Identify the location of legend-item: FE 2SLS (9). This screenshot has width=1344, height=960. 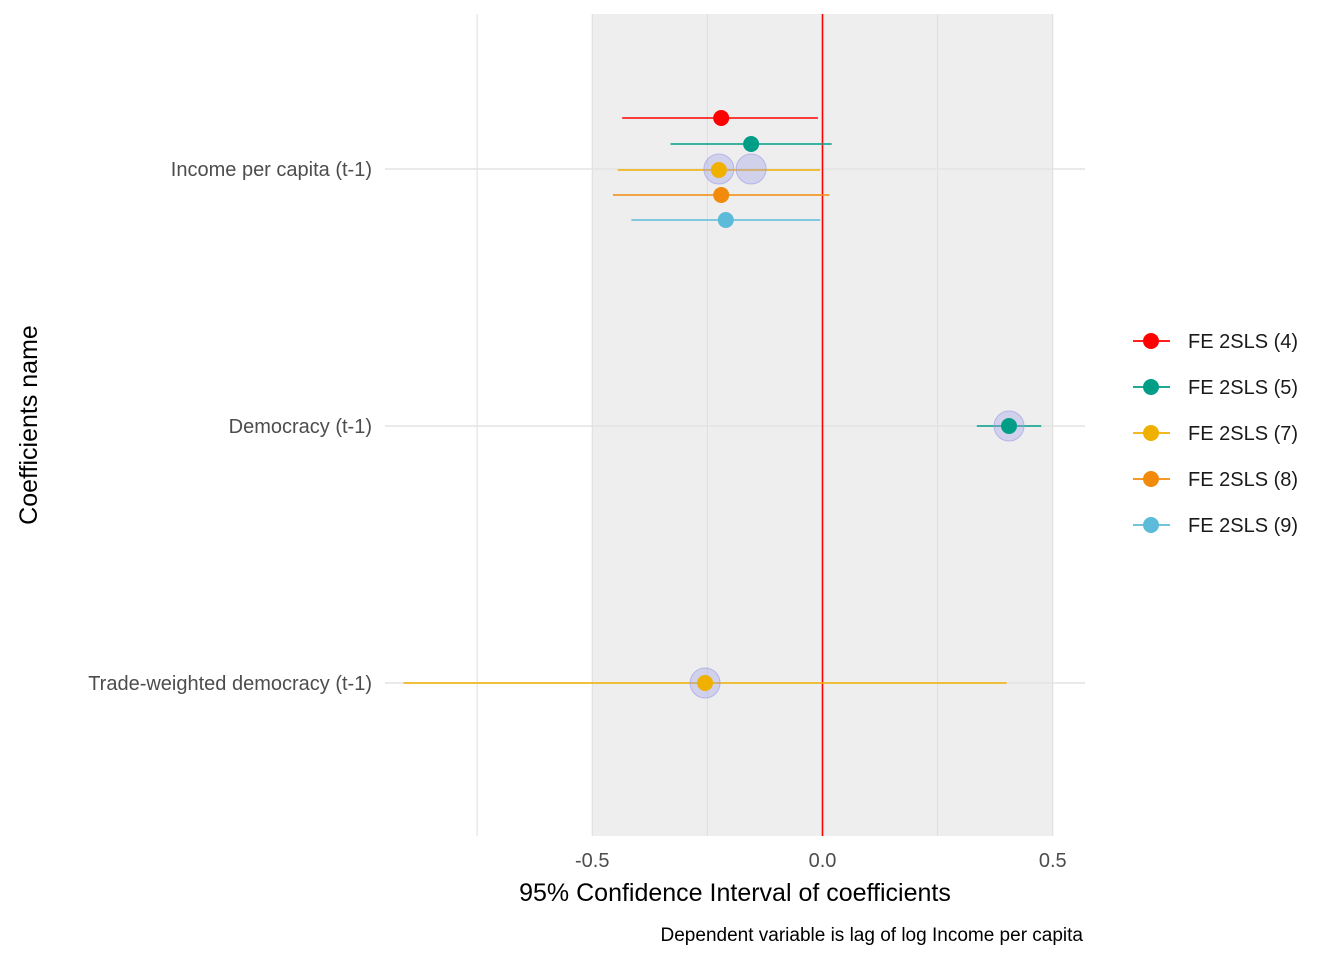
(1215, 526).